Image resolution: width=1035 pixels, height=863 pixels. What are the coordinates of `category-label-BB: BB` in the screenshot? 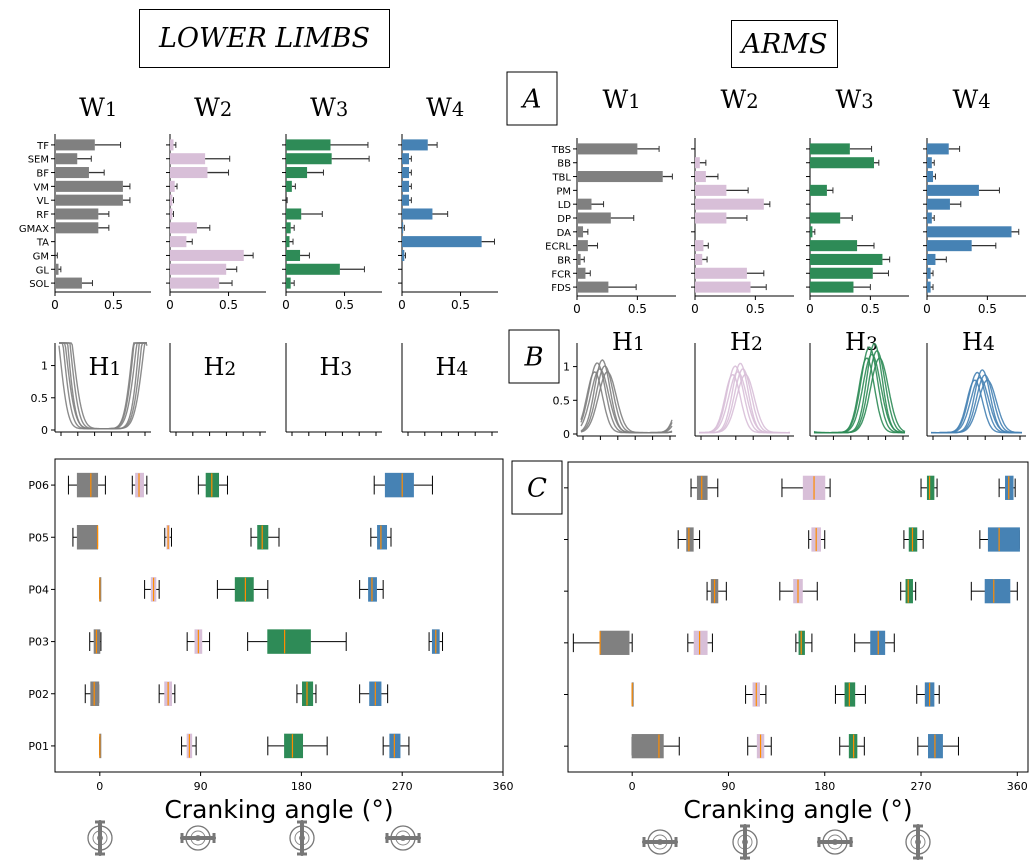 It's located at (564, 164).